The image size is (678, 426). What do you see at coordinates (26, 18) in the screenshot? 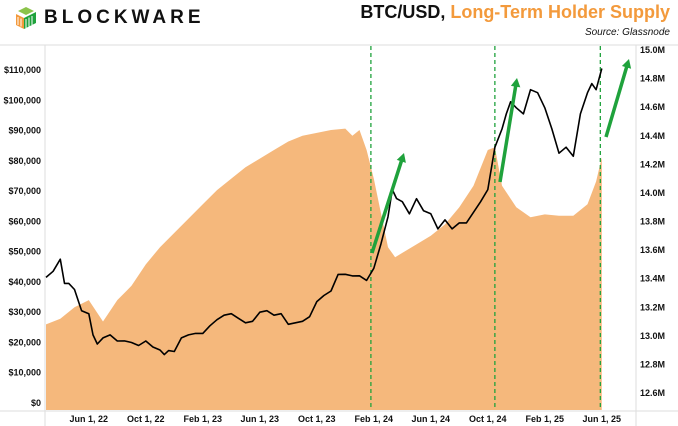
I see `blockware-logo-icon` at bounding box center [26, 18].